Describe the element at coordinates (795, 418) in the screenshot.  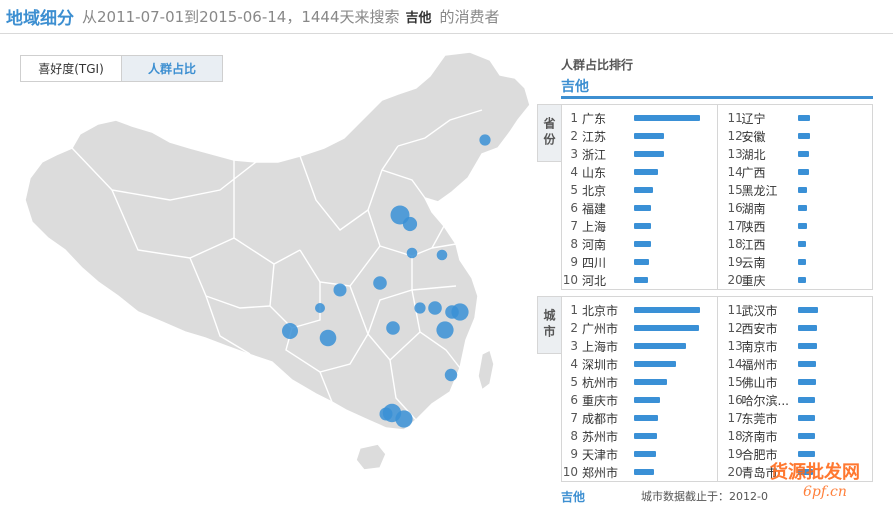
I see `ranking-row: 17 东莞市` at that location.